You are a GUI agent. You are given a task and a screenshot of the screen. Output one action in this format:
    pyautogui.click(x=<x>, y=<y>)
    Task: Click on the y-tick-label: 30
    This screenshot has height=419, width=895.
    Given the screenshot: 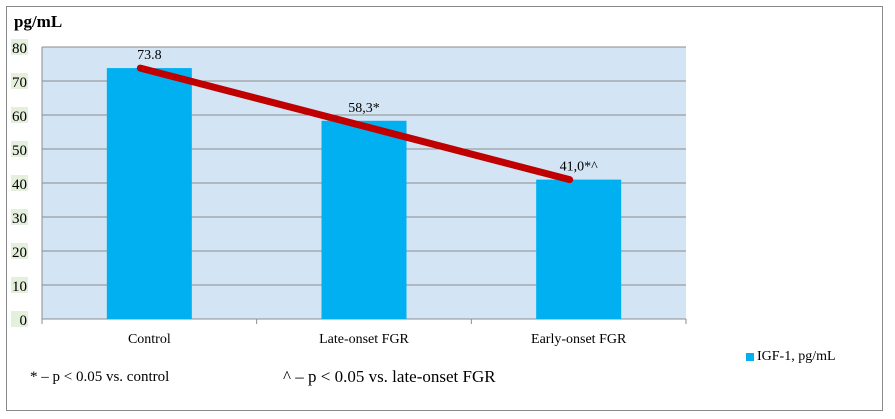 What is the action you would take?
    pyautogui.click(x=19, y=219)
    